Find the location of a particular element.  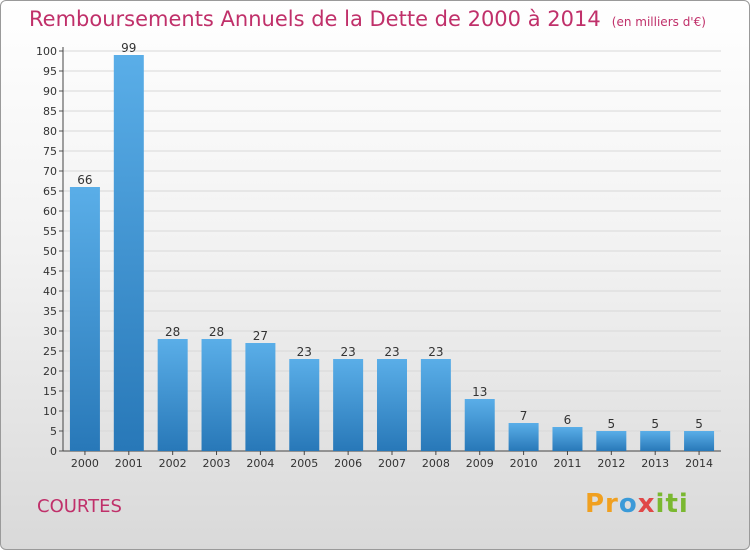

y-tick-label: 5 is located at coordinates (53, 431).